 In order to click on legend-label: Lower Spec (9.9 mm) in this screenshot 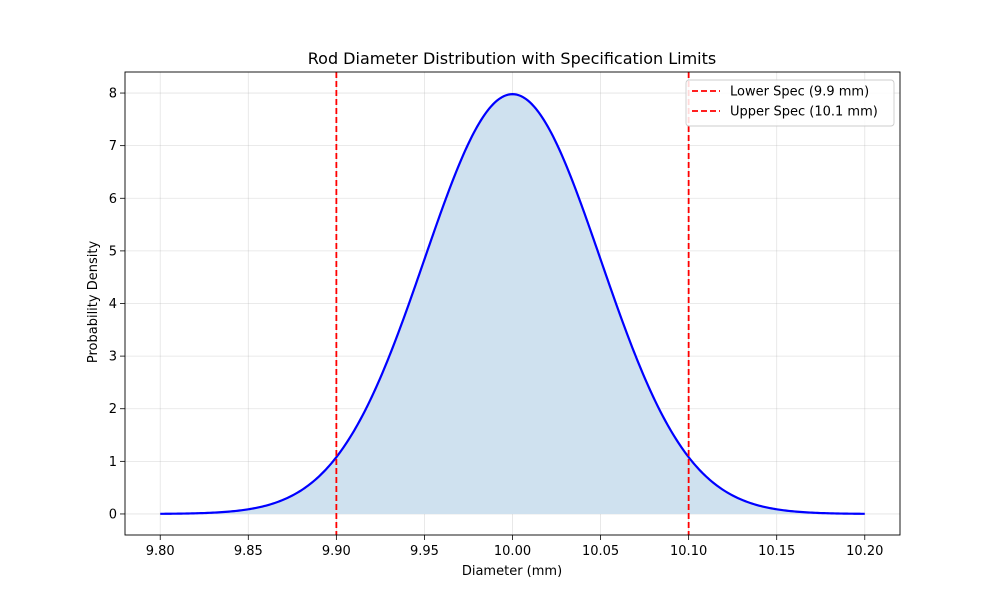, I will do `click(799, 92)`.